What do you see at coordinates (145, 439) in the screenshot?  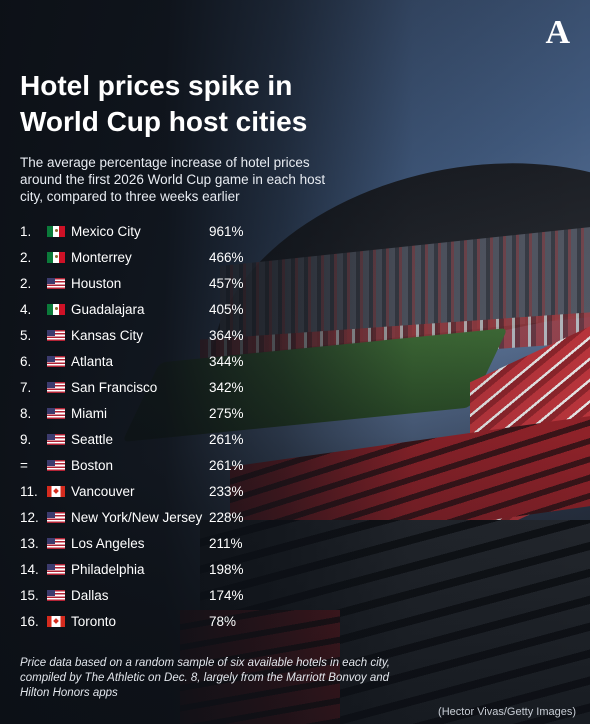 I see `ranking-row: 9. Seattle 261%` at bounding box center [145, 439].